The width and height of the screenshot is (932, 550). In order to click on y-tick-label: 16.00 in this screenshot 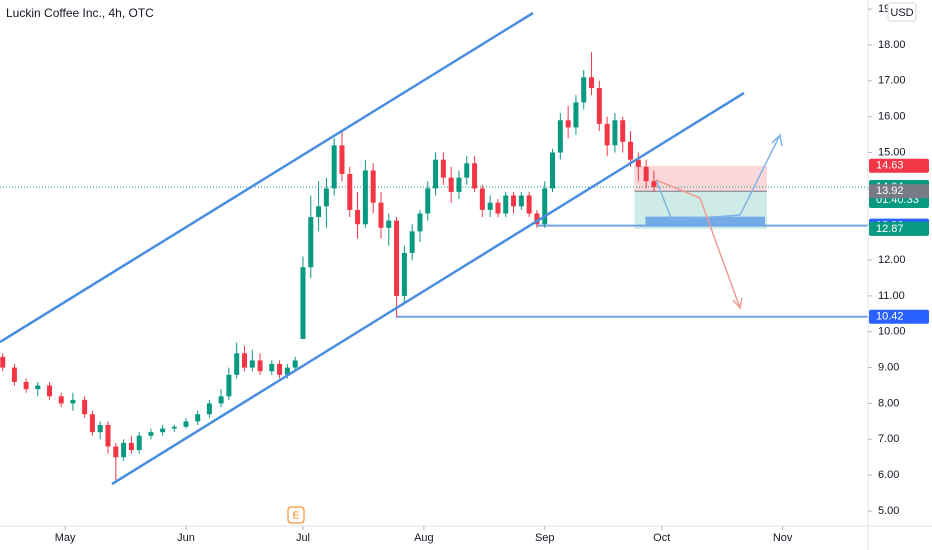, I will do `click(892, 117)`.